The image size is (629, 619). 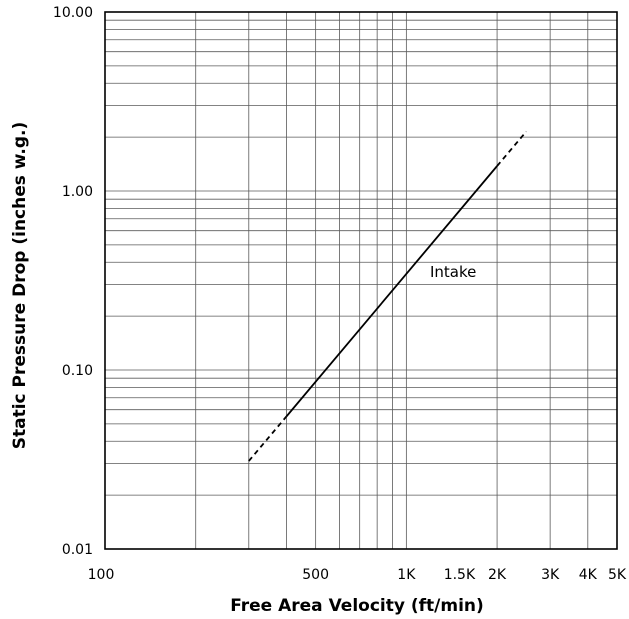 I want to click on x-tick-label: 4K, so click(x=588, y=575).